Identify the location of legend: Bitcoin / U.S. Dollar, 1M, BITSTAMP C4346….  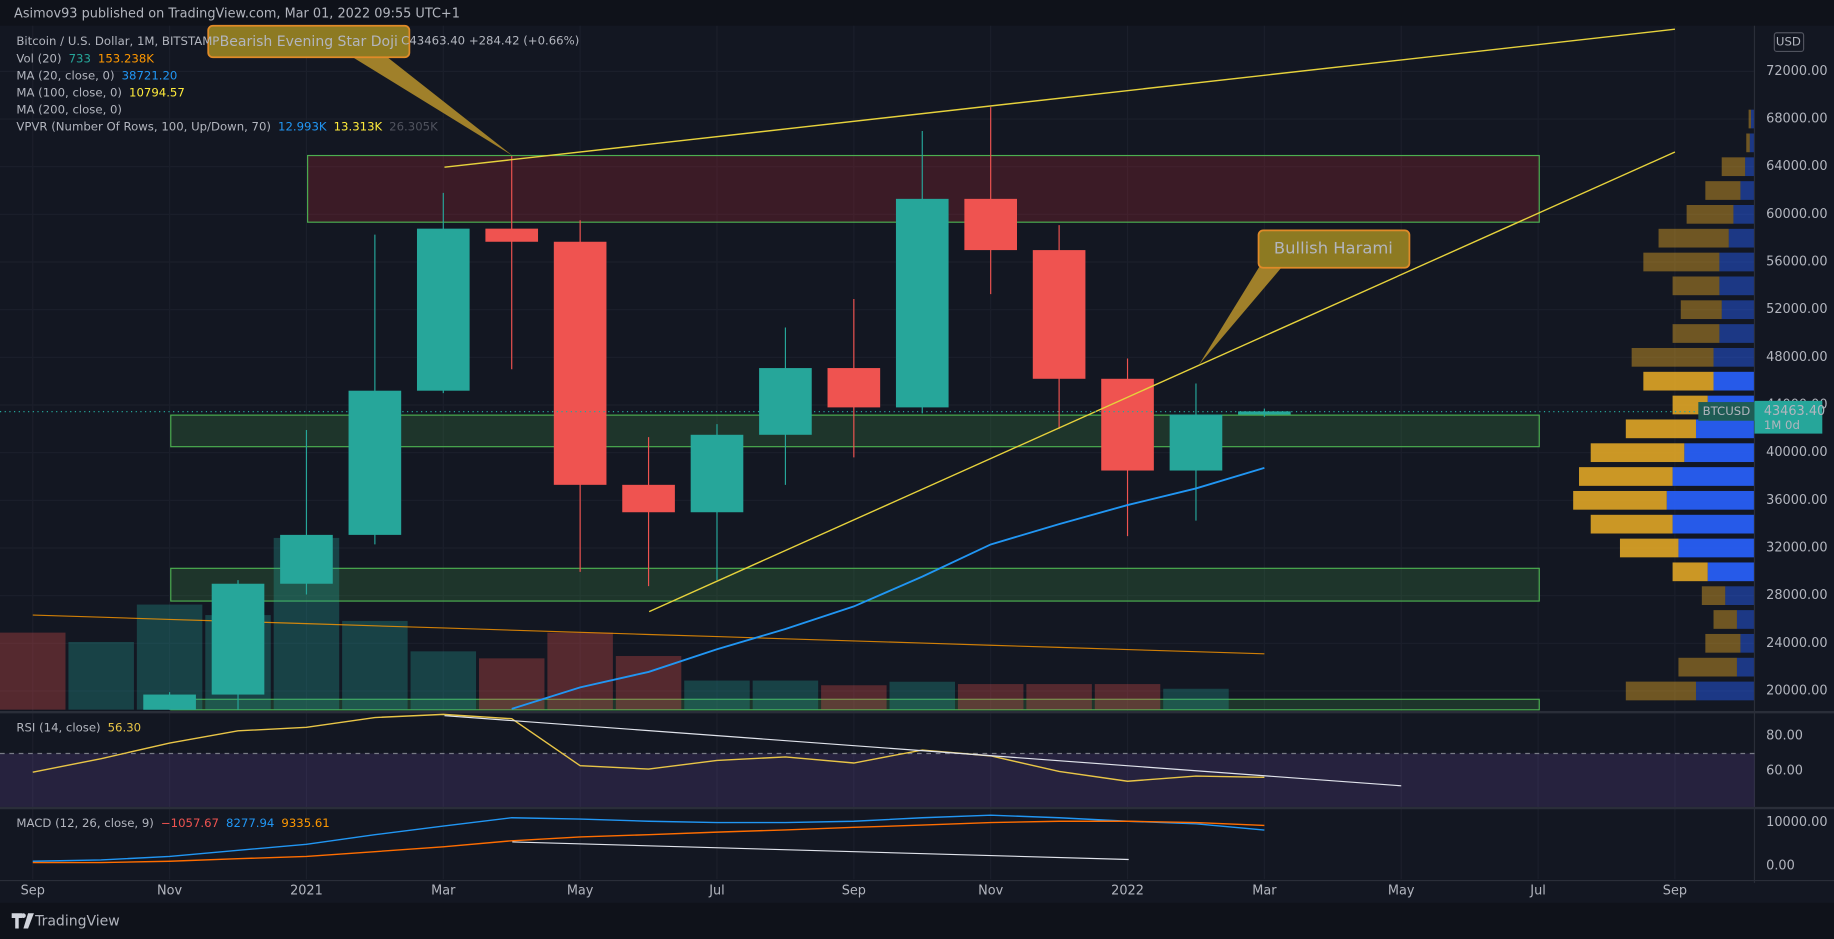
(297, 82).